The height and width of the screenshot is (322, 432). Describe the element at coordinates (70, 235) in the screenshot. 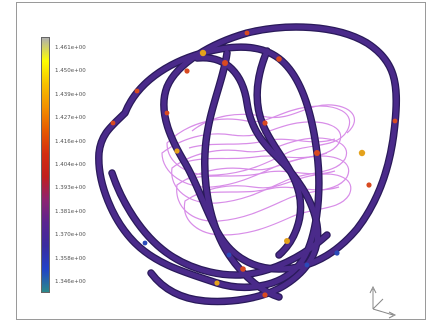

I see `legend-label: 1.370e+00` at that location.